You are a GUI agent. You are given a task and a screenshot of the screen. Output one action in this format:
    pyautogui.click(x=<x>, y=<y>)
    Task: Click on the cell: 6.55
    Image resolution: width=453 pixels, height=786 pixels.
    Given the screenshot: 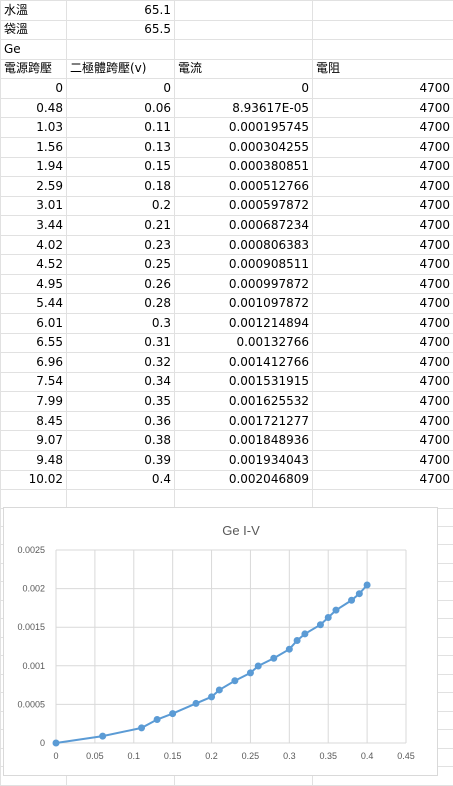 What is the action you would take?
    pyautogui.click(x=33, y=343)
    